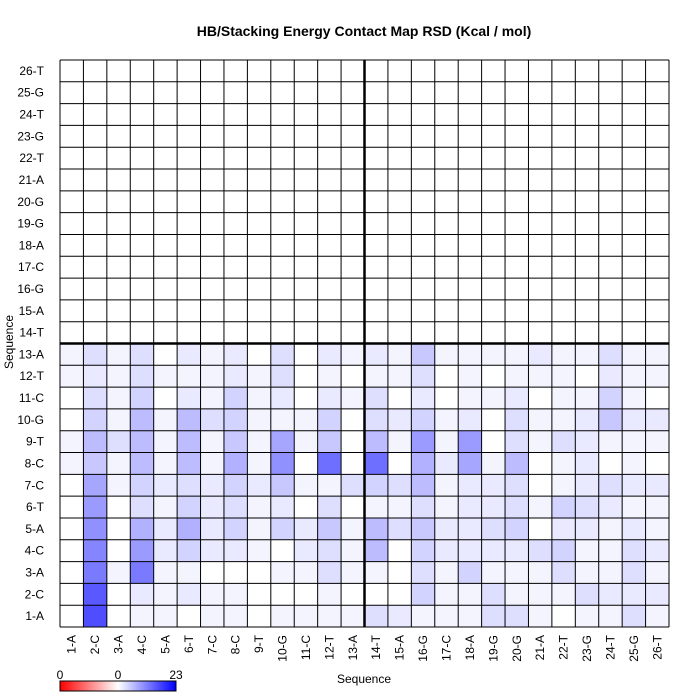 This screenshot has height=700, width=700. Describe the element at coordinates (30, 136) in the screenshot. I see `y-tick-label: 23-G` at that location.